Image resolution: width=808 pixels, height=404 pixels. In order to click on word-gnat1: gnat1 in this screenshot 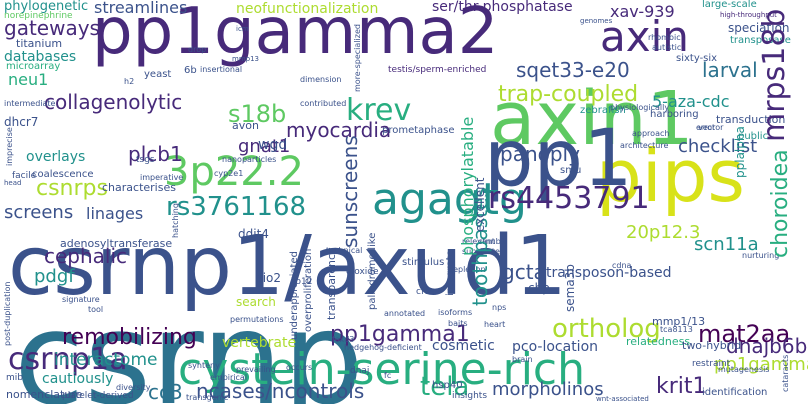, I will do `click(264, 146)`.